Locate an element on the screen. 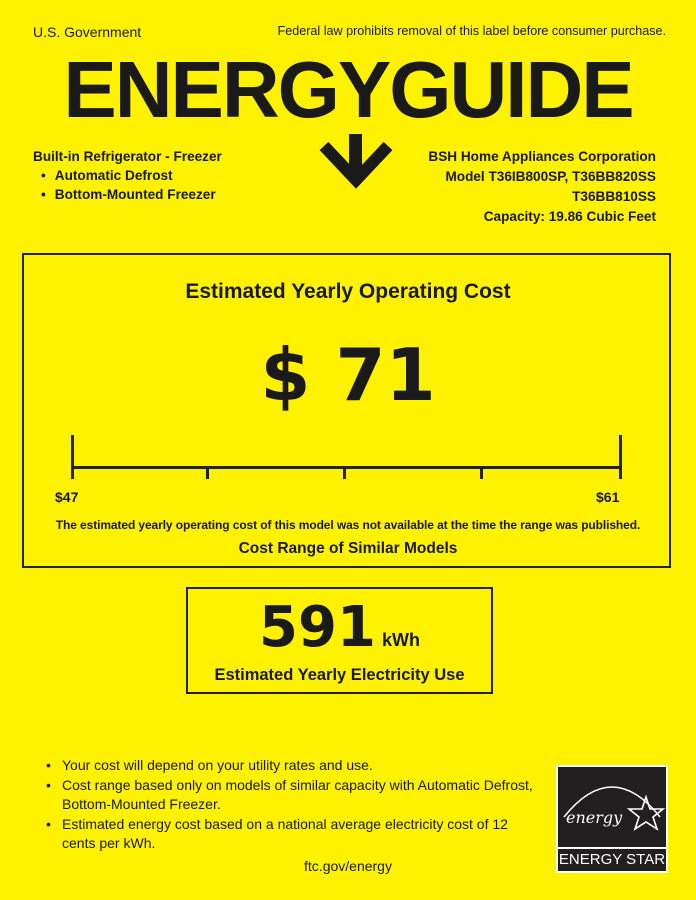 Image resolution: width=696 pixels, height=900 pixels. capacity: Capacity: 19.86 Cubic Feet is located at coordinates (569, 216).